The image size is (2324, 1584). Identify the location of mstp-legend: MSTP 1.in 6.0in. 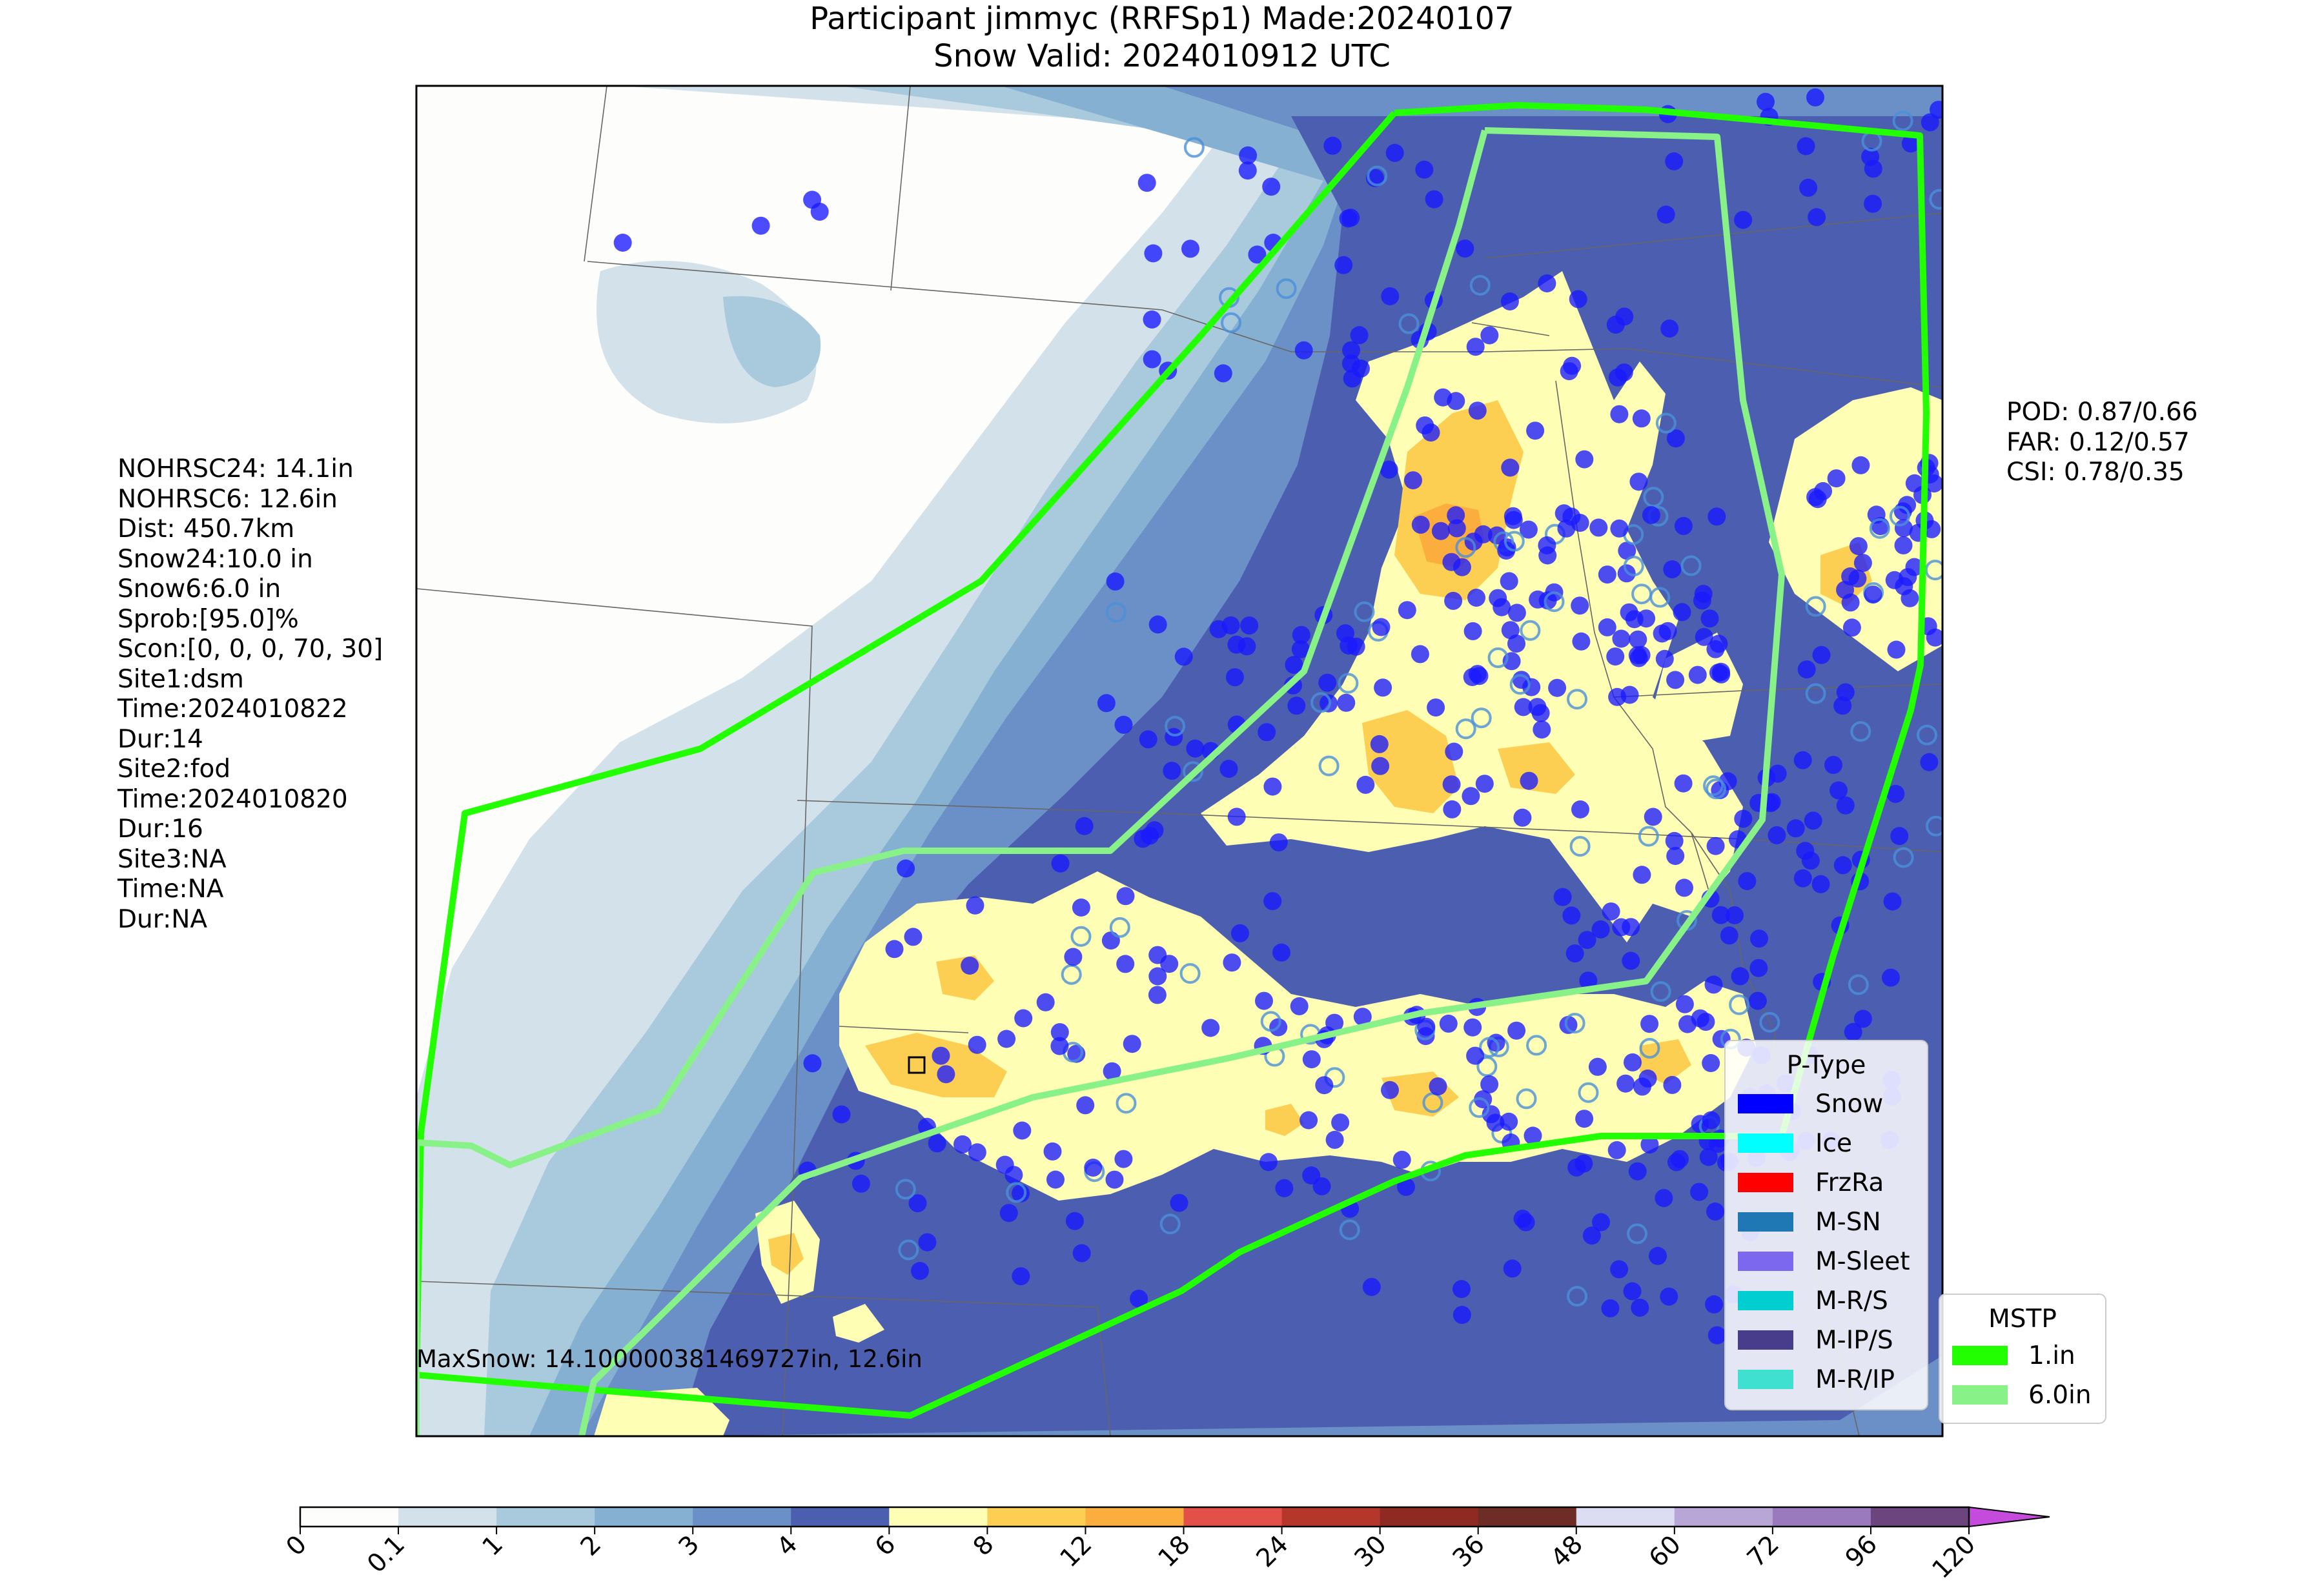
(2022, 1359).